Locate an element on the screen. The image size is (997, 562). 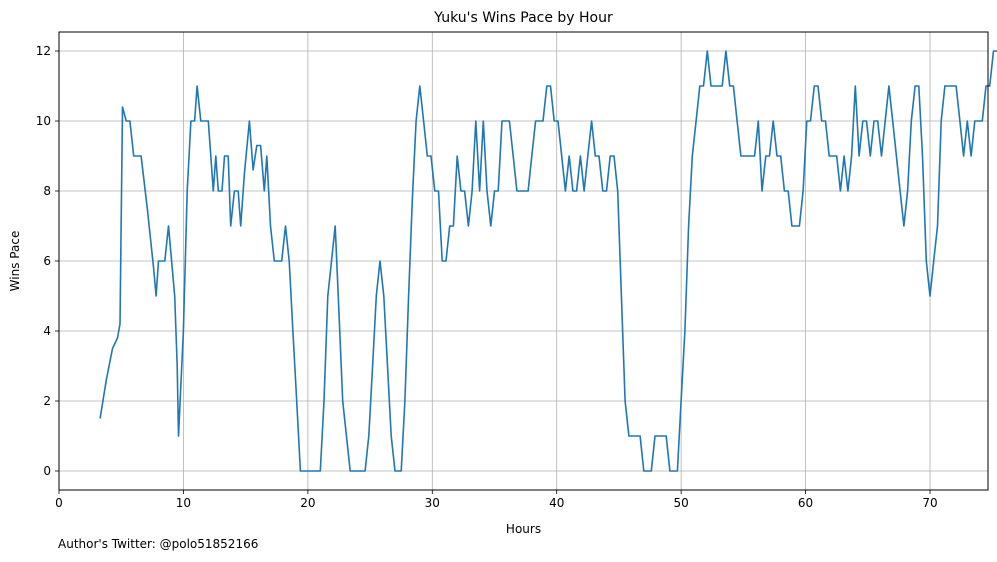
x-tick-label: 60 is located at coordinates (805, 503).